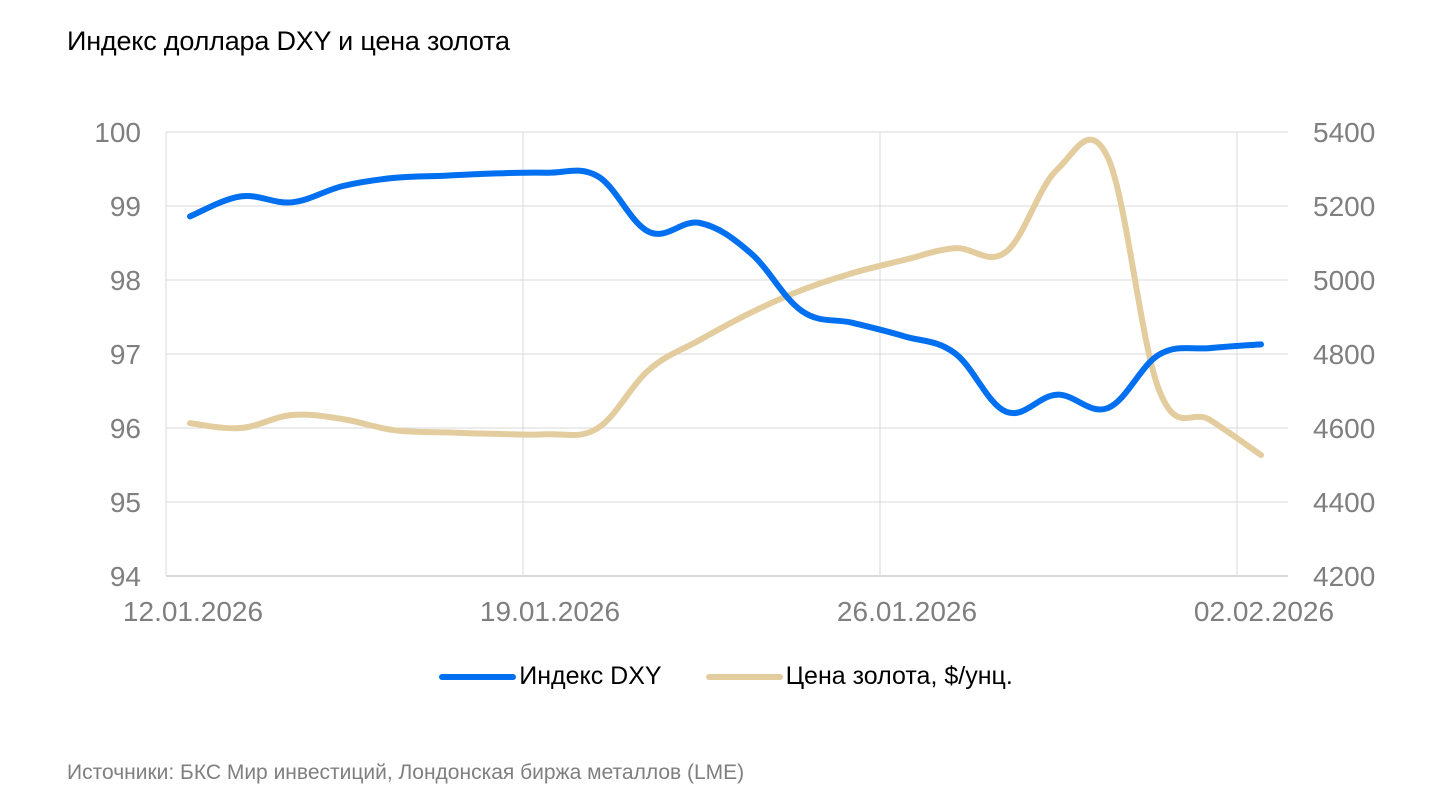  What do you see at coordinates (744, 676) in the screenshot?
I see `legend-swatch-gold` at bounding box center [744, 676].